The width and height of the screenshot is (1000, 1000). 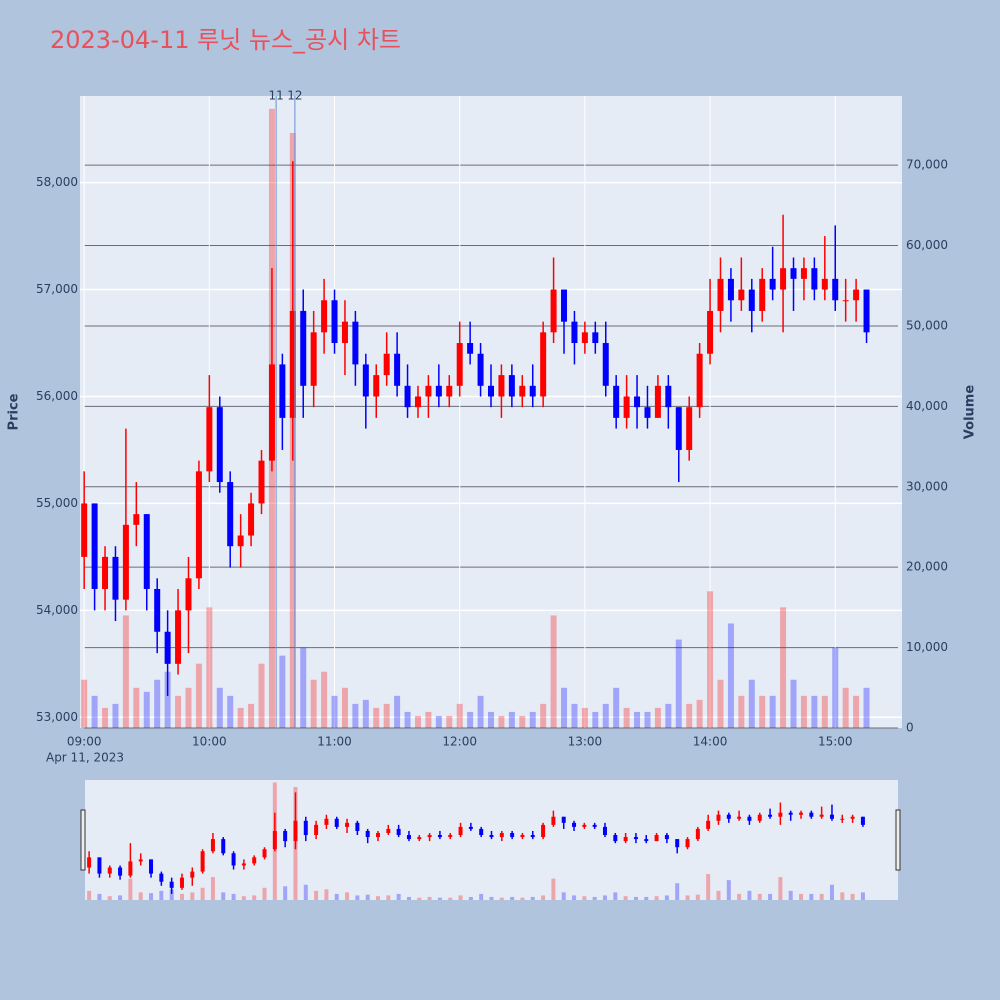 I want to click on x-tick-label: 12:00, so click(x=459, y=742).